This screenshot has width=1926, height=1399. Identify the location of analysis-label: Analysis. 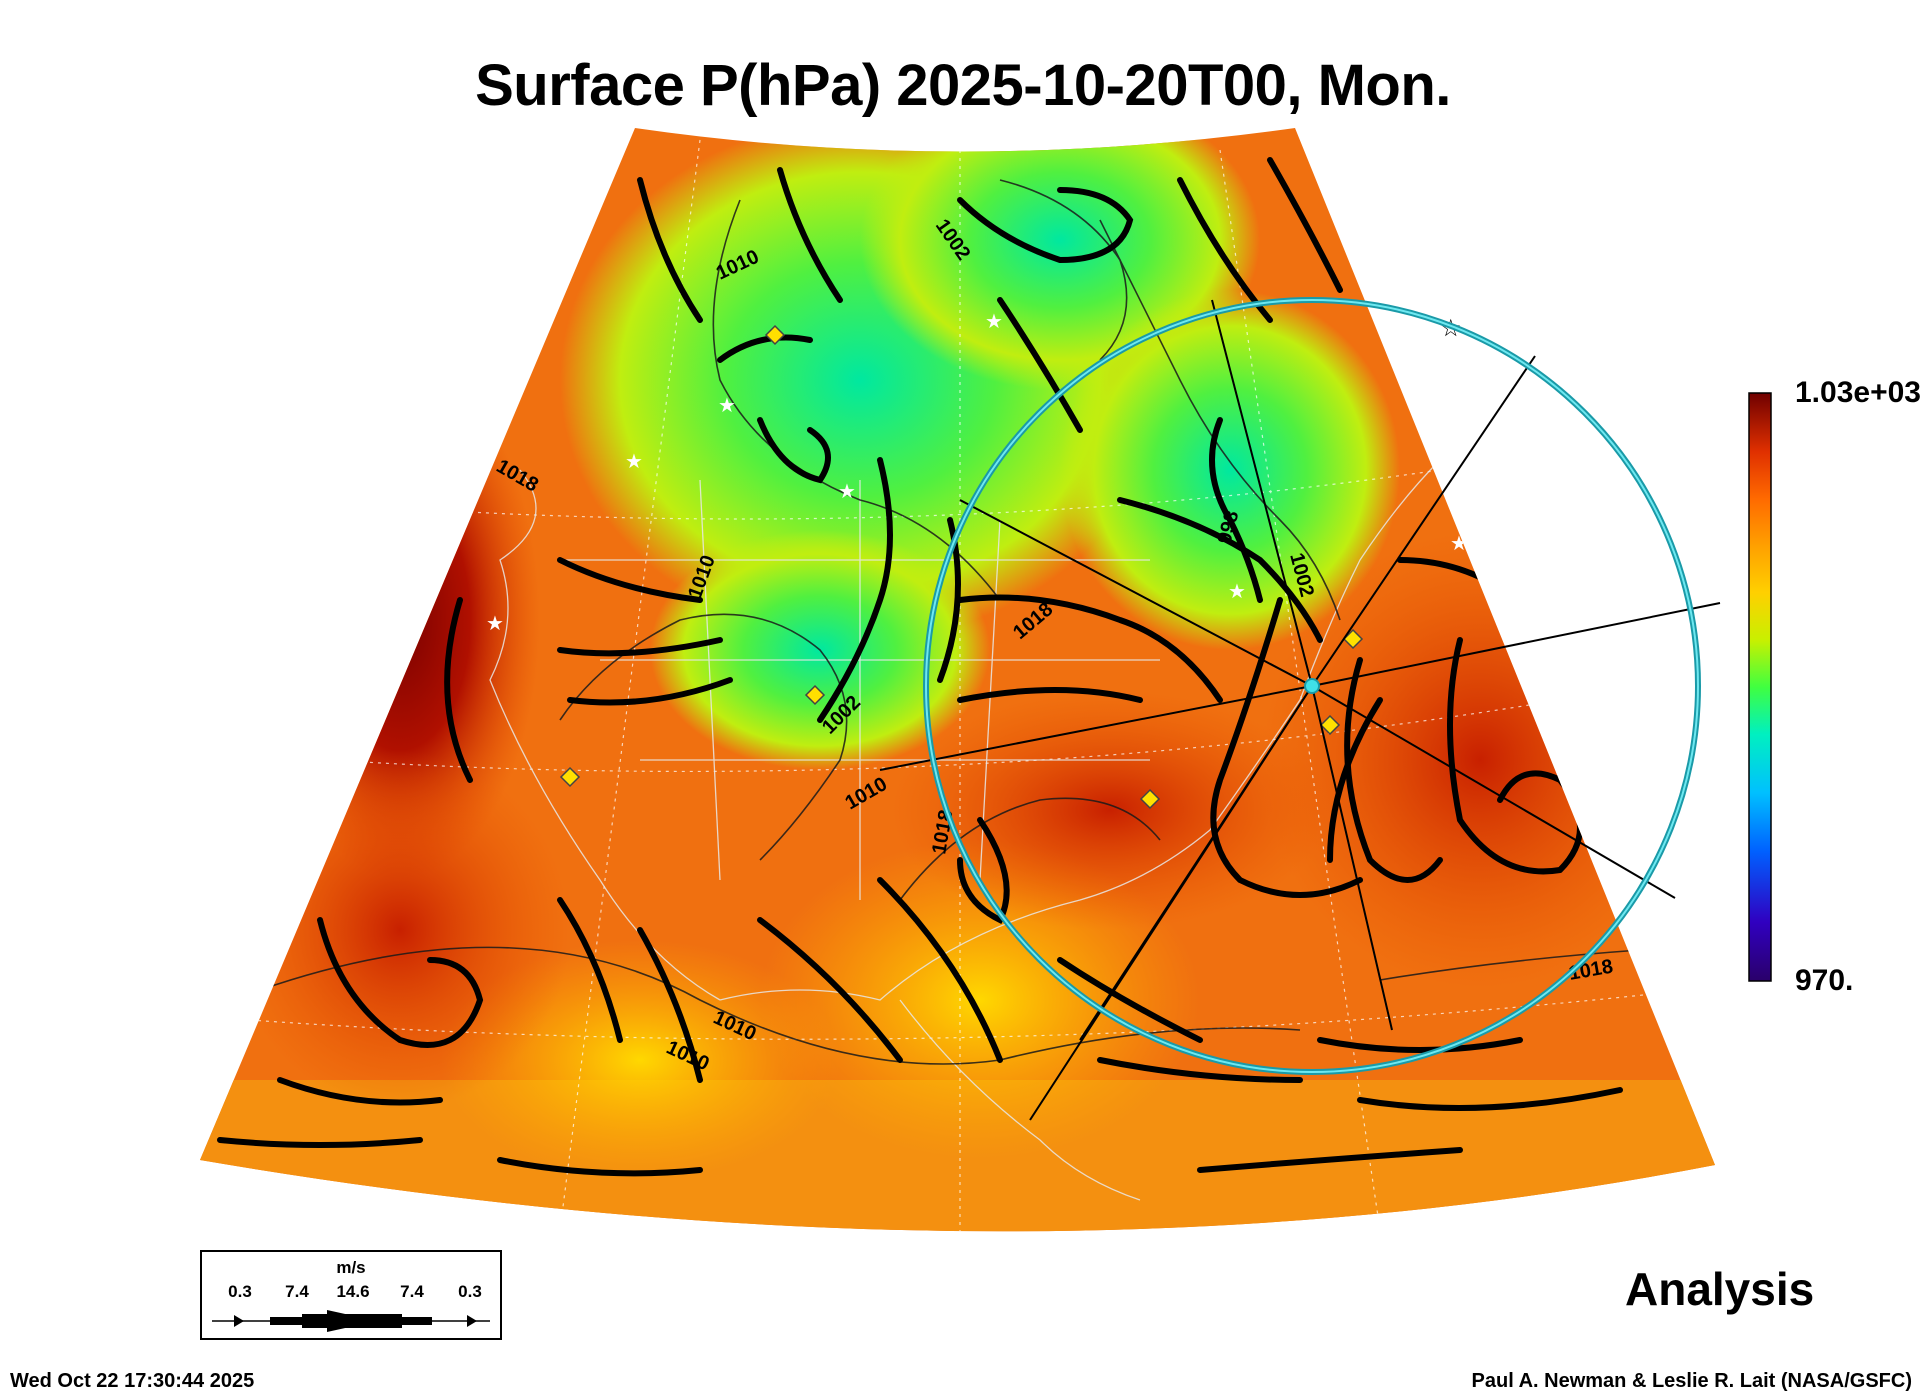
(1720, 1289).